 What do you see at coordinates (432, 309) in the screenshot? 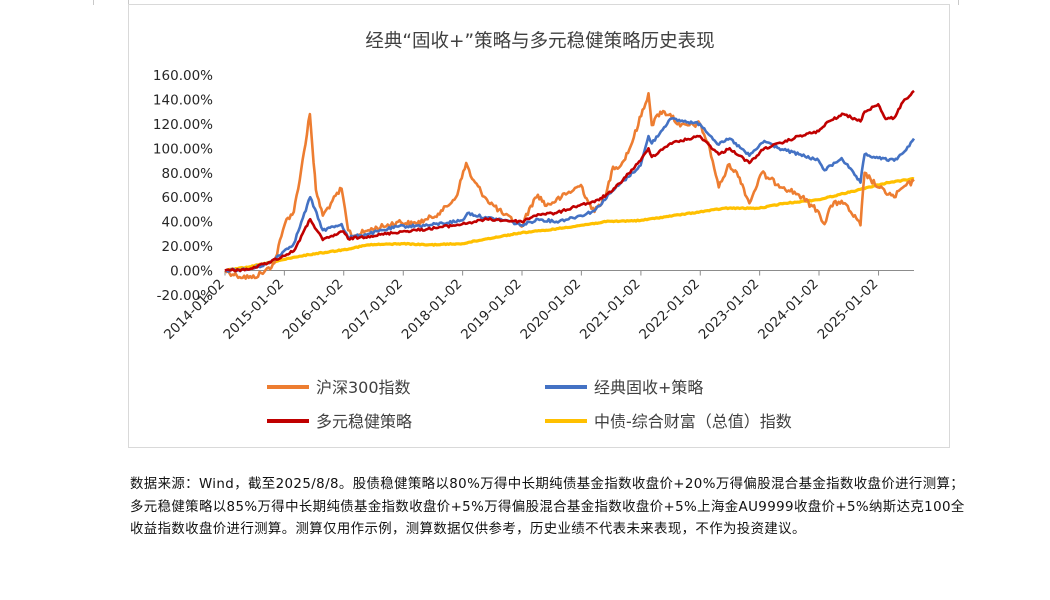
I see `x-tick-label: 2018-01-02` at bounding box center [432, 309].